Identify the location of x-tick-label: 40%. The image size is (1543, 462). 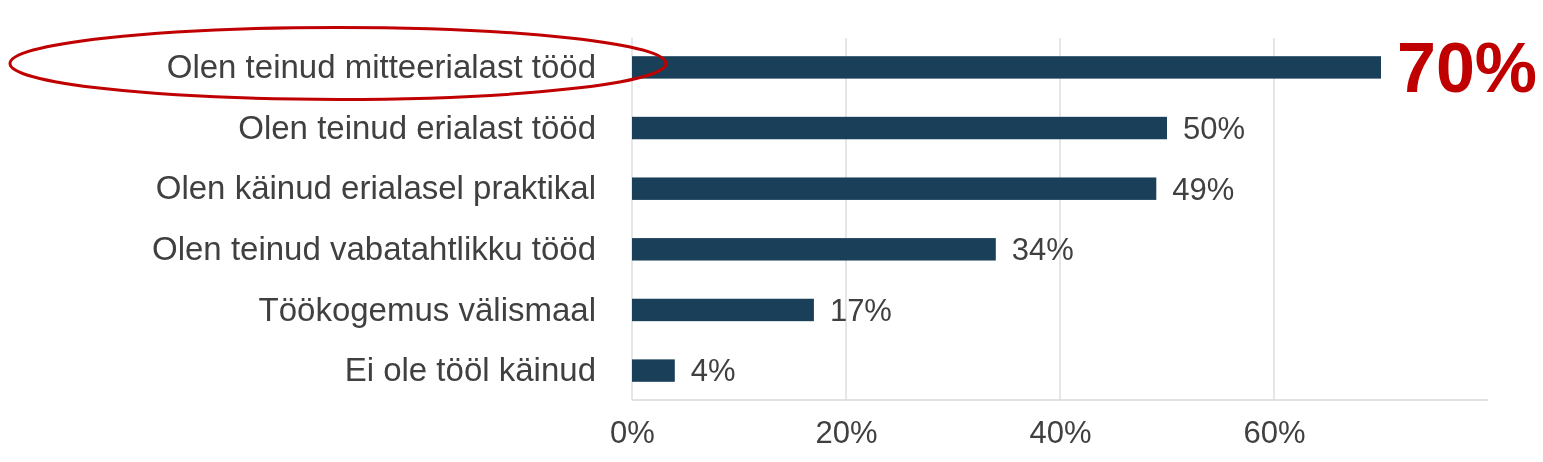
(1060, 432).